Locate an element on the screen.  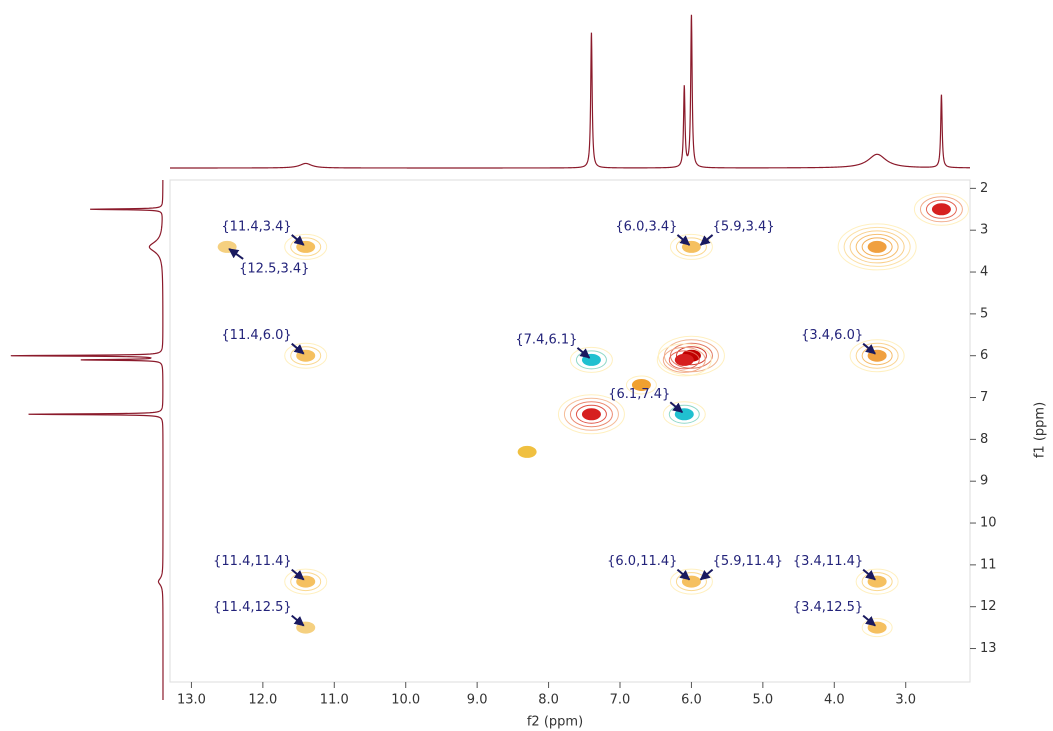
x-axis-title: f2 (ppm) is located at coordinates (555, 722).